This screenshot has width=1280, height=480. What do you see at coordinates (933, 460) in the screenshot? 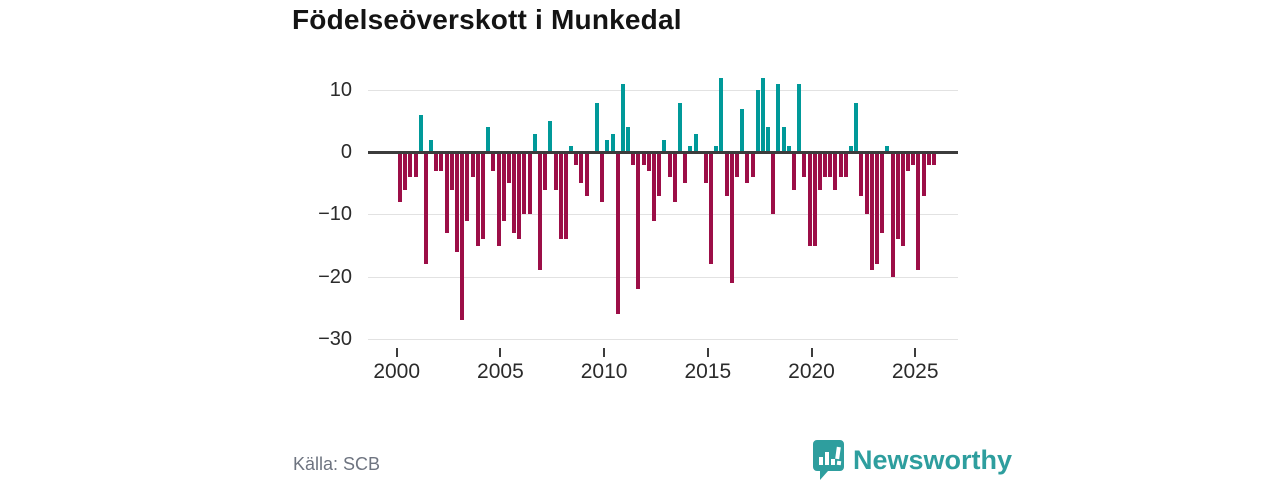
I see `newsworthy-logo-text: Newsworthy` at bounding box center [933, 460].